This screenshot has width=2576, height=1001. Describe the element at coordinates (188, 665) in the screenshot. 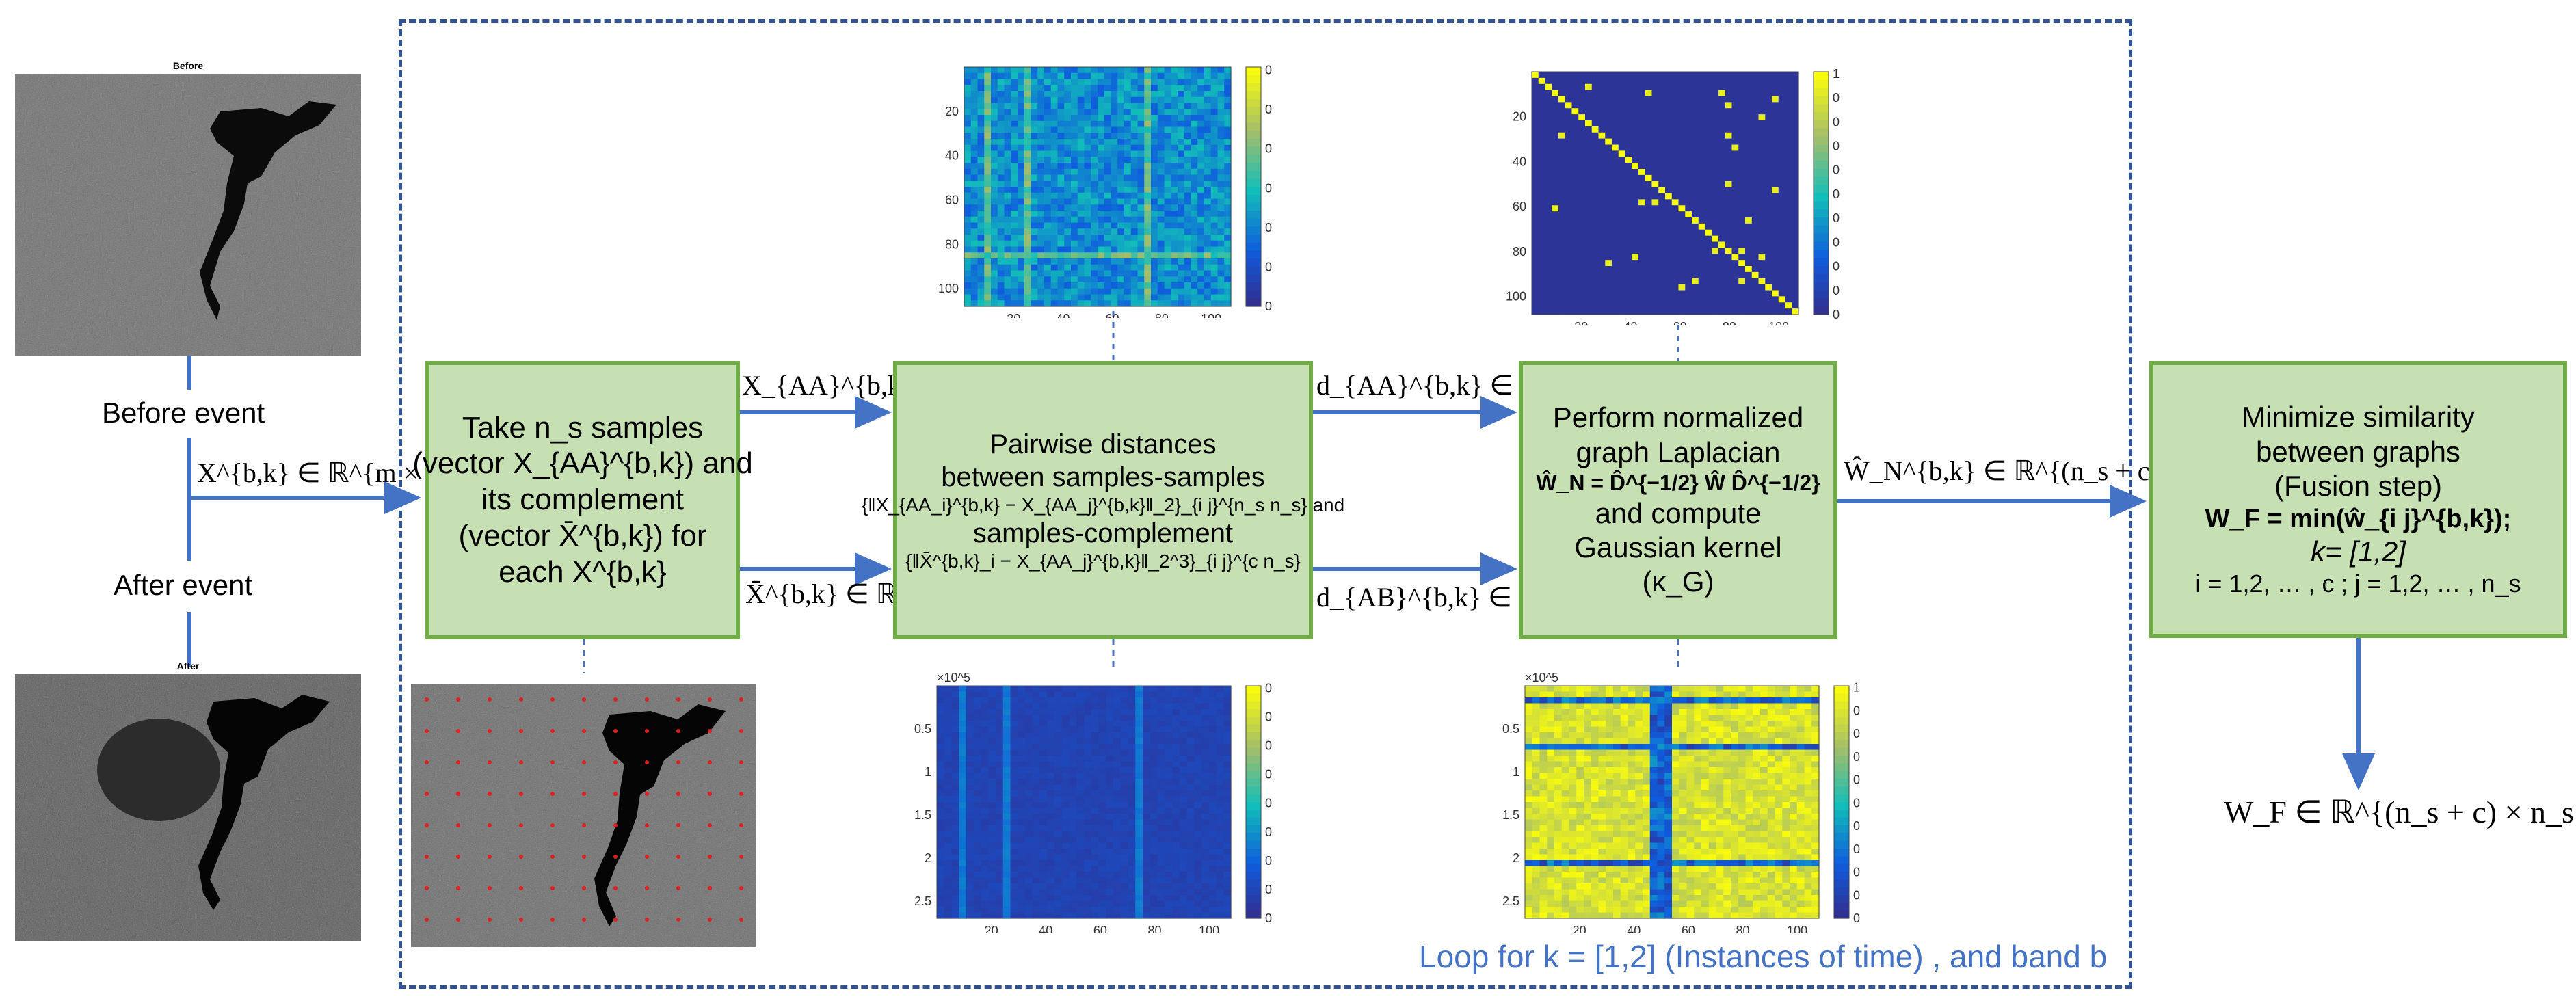

I see `after-image-title: After` at that location.